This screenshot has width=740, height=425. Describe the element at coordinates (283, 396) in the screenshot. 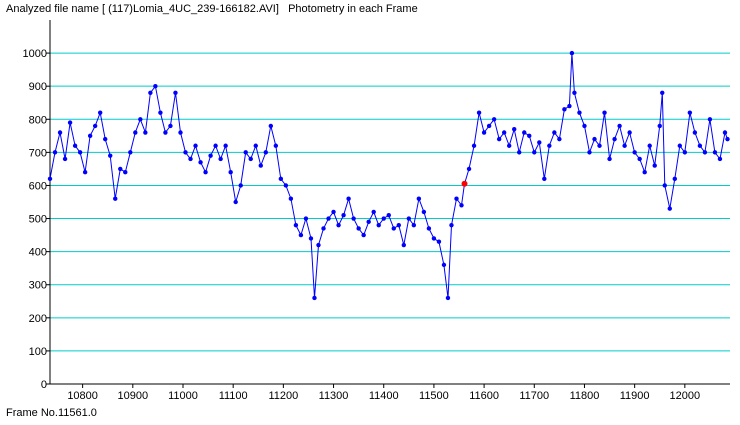

I see `x-tick-label-11200: 11200` at that location.